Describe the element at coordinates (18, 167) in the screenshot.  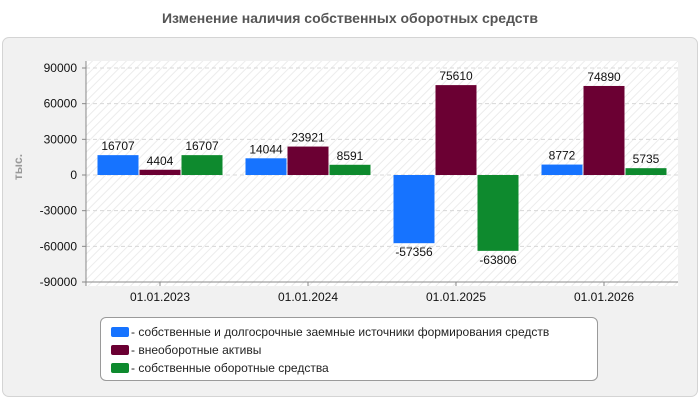
I see `y-axis-label: тыс.` at that location.